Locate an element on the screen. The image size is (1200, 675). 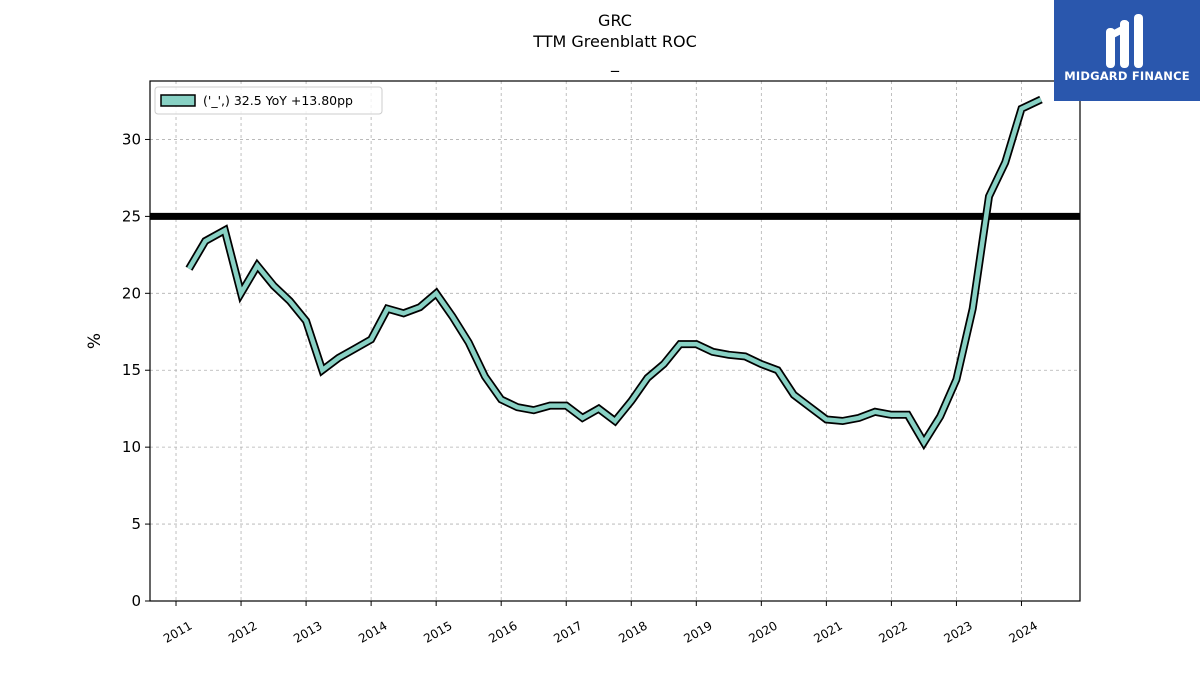
x-tick-label: 2021 is located at coordinates (827, 631).